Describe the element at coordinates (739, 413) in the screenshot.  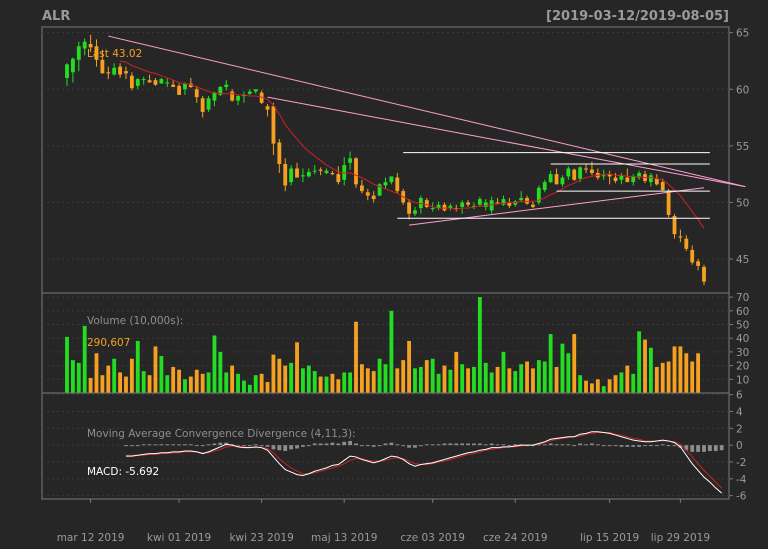
I see `y-tick-label: 4` at that location.